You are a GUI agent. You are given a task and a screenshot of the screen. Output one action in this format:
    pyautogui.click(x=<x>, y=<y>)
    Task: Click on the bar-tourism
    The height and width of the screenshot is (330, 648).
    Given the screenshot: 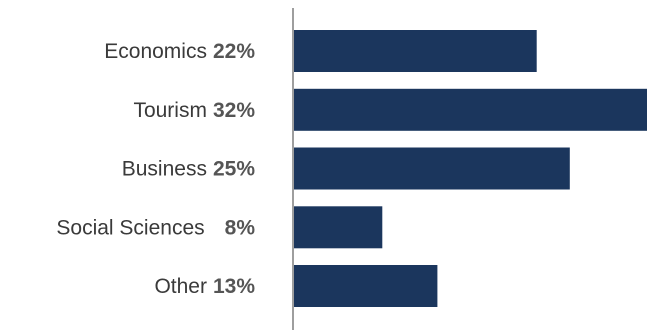 What is the action you would take?
    pyautogui.click(x=470, y=109)
    